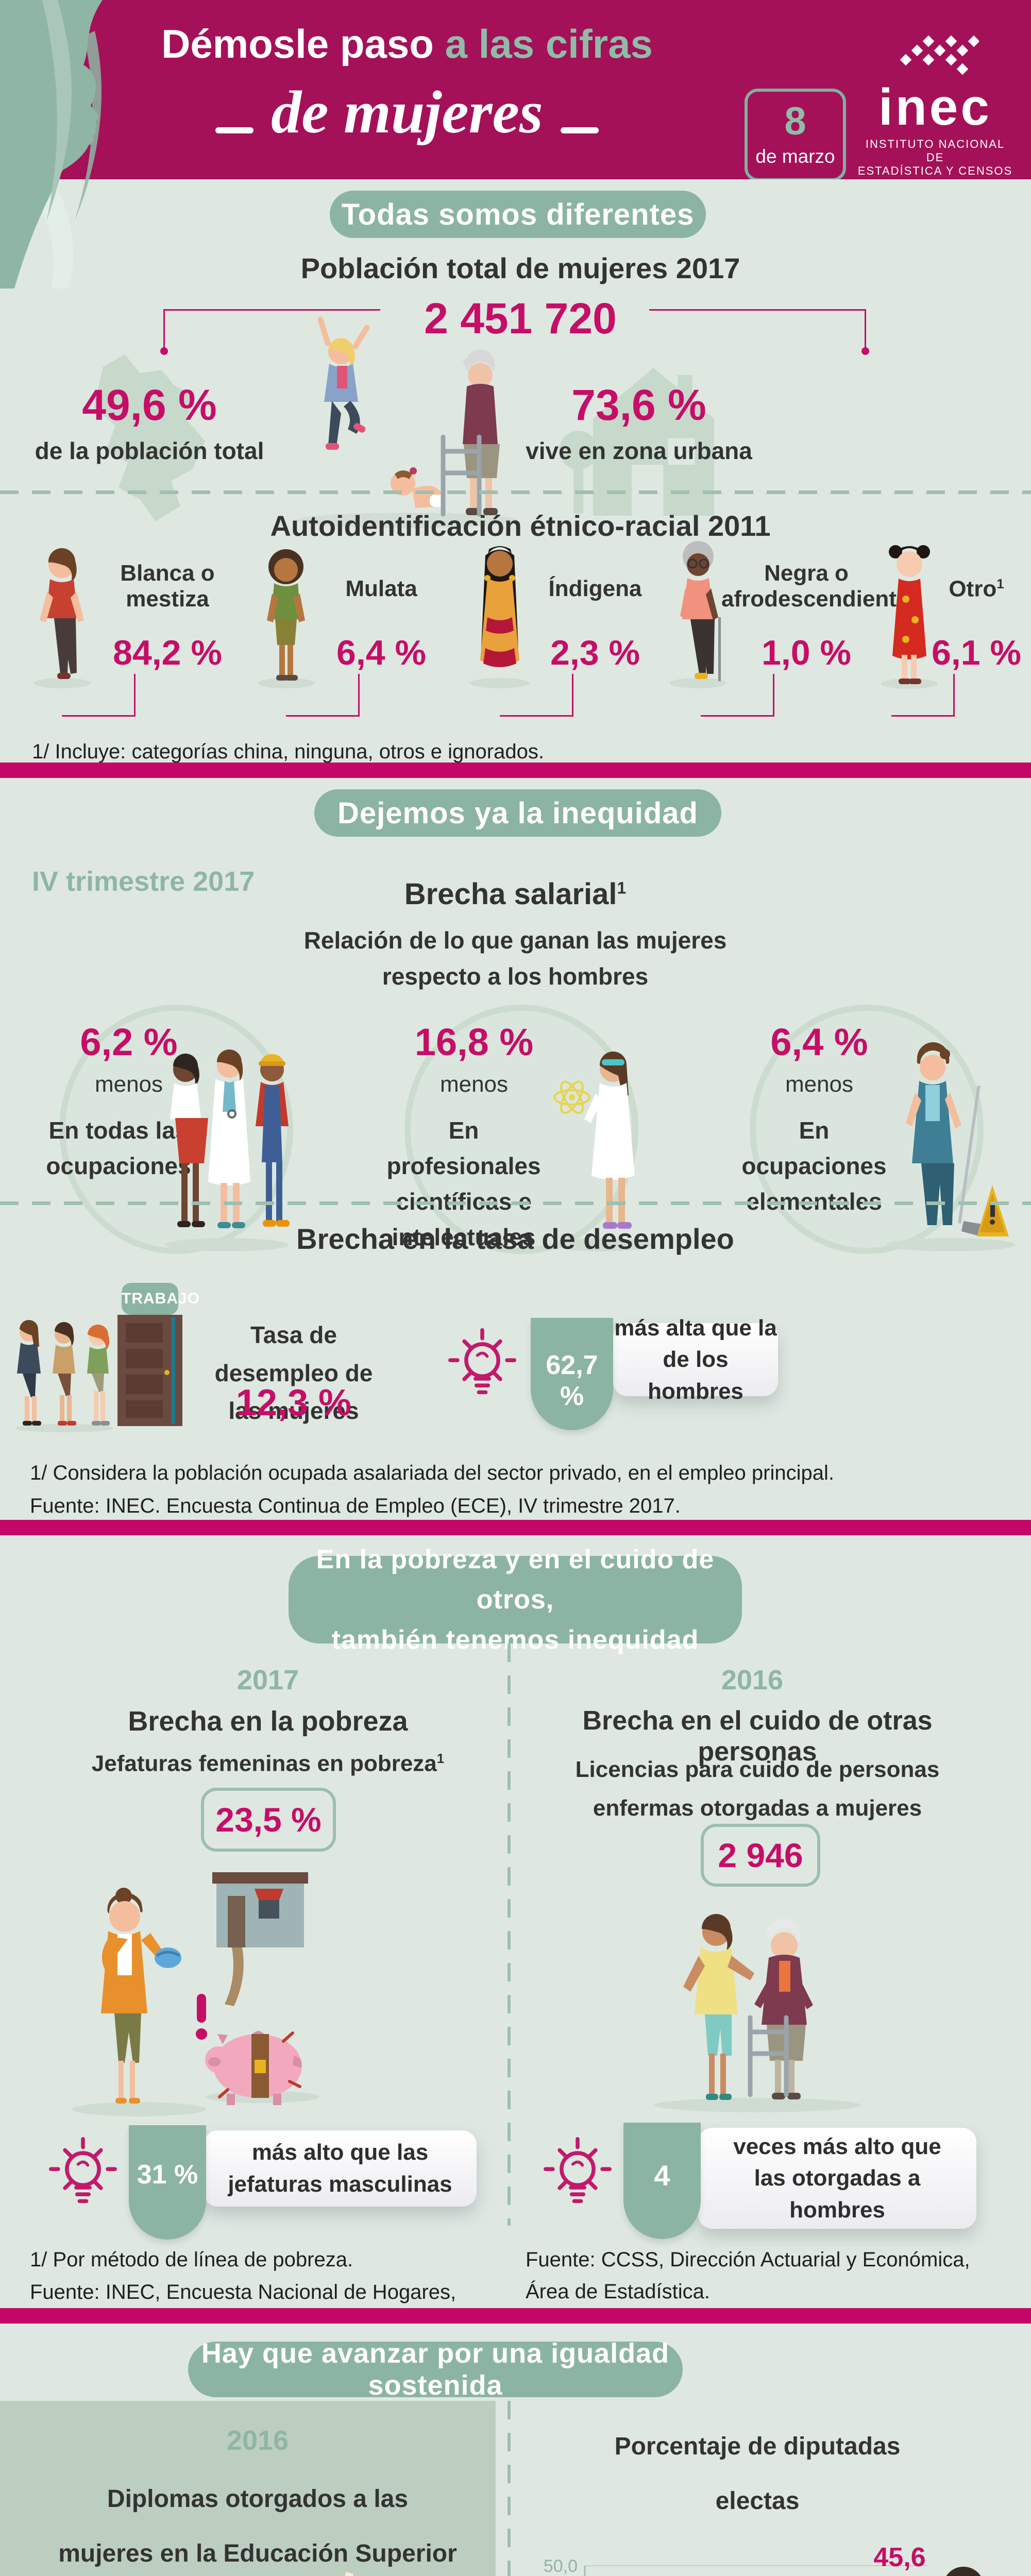 The width and height of the screenshot is (1031, 2576). I want to click on bracket-right-line, so click(757, 310).